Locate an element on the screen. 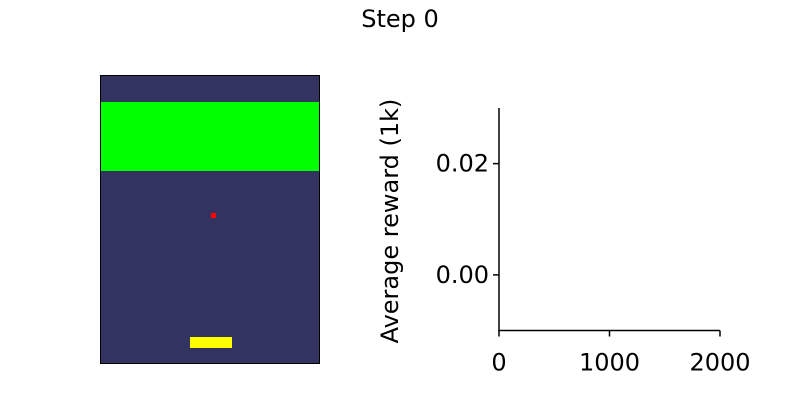 Image resolution: width=800 pixels, height=400 pixels. ball is located at coordinates (213, 215).